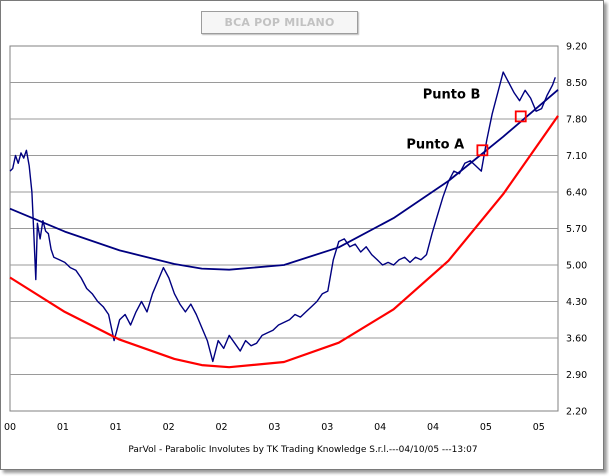  Describe the element at coordinates (576, 339) in the screenshot. I see `y-tick-label: 3.60` at that location.